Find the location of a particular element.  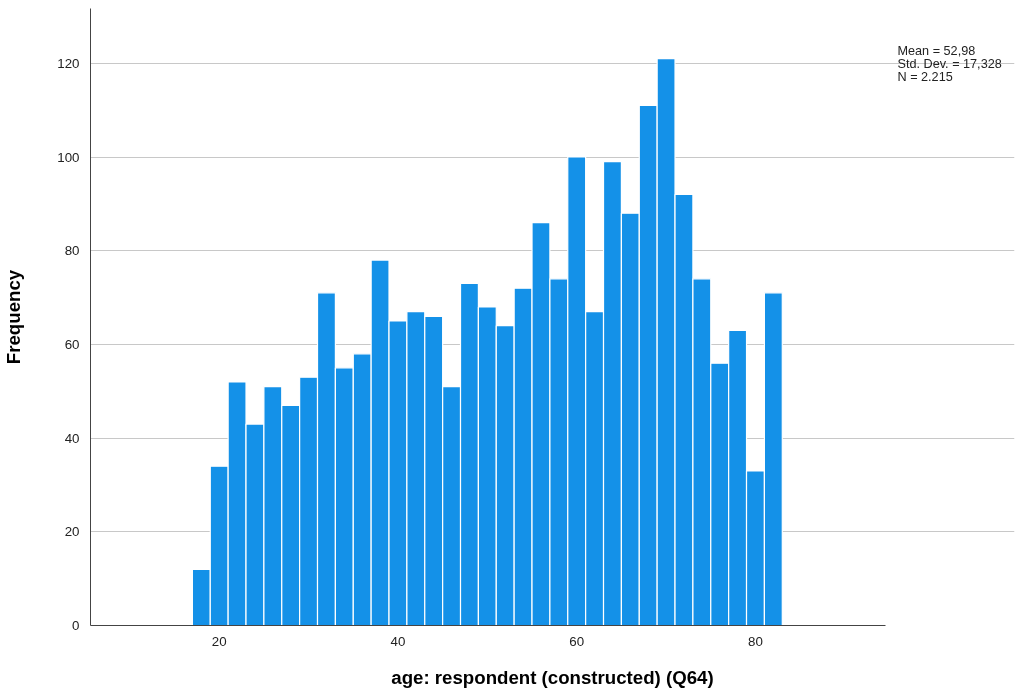

y-tick-label: 40 is located at coordinates (72, 438).